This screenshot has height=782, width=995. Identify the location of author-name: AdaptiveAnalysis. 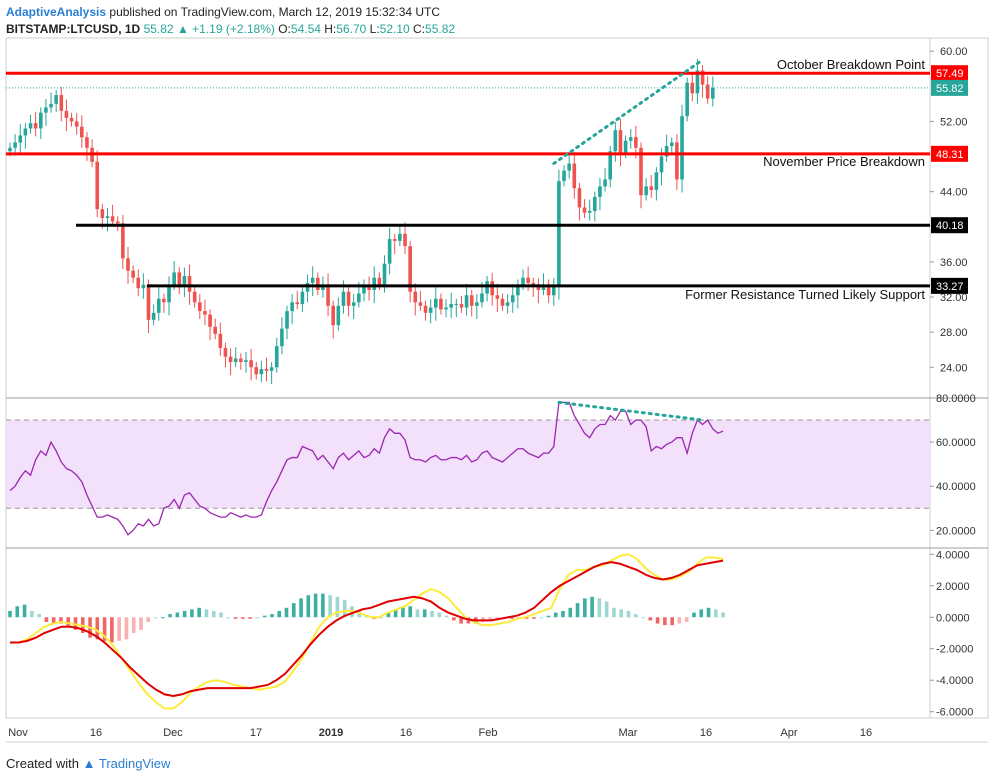
(56, 12).